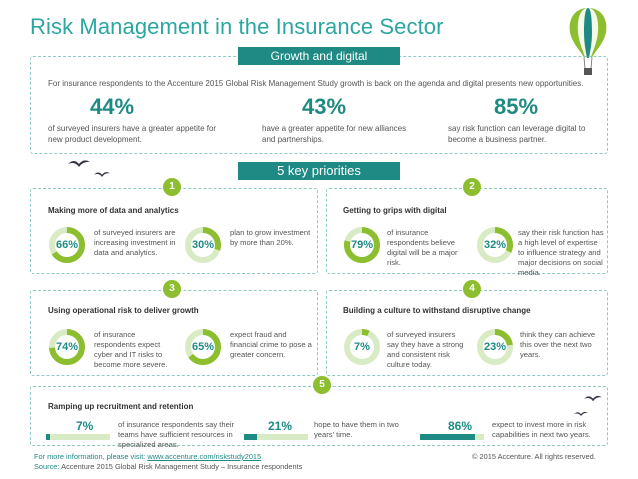 The height and width of the screenshot is (479, 638). Describe the element at coordinates (237, 26) in the screenshot. I see `page-title: Risk Management in the Insurance Sector` at that location.